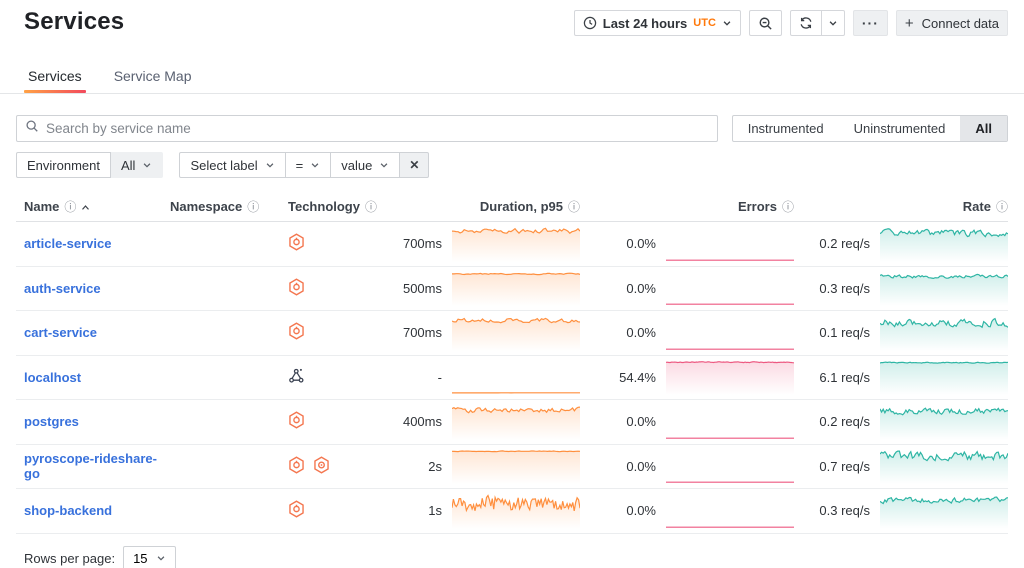 The width and height of the screenshot is (1024, 568). I want to click on column-header-namespace: Namespace ⓘ, so click(221, 206).